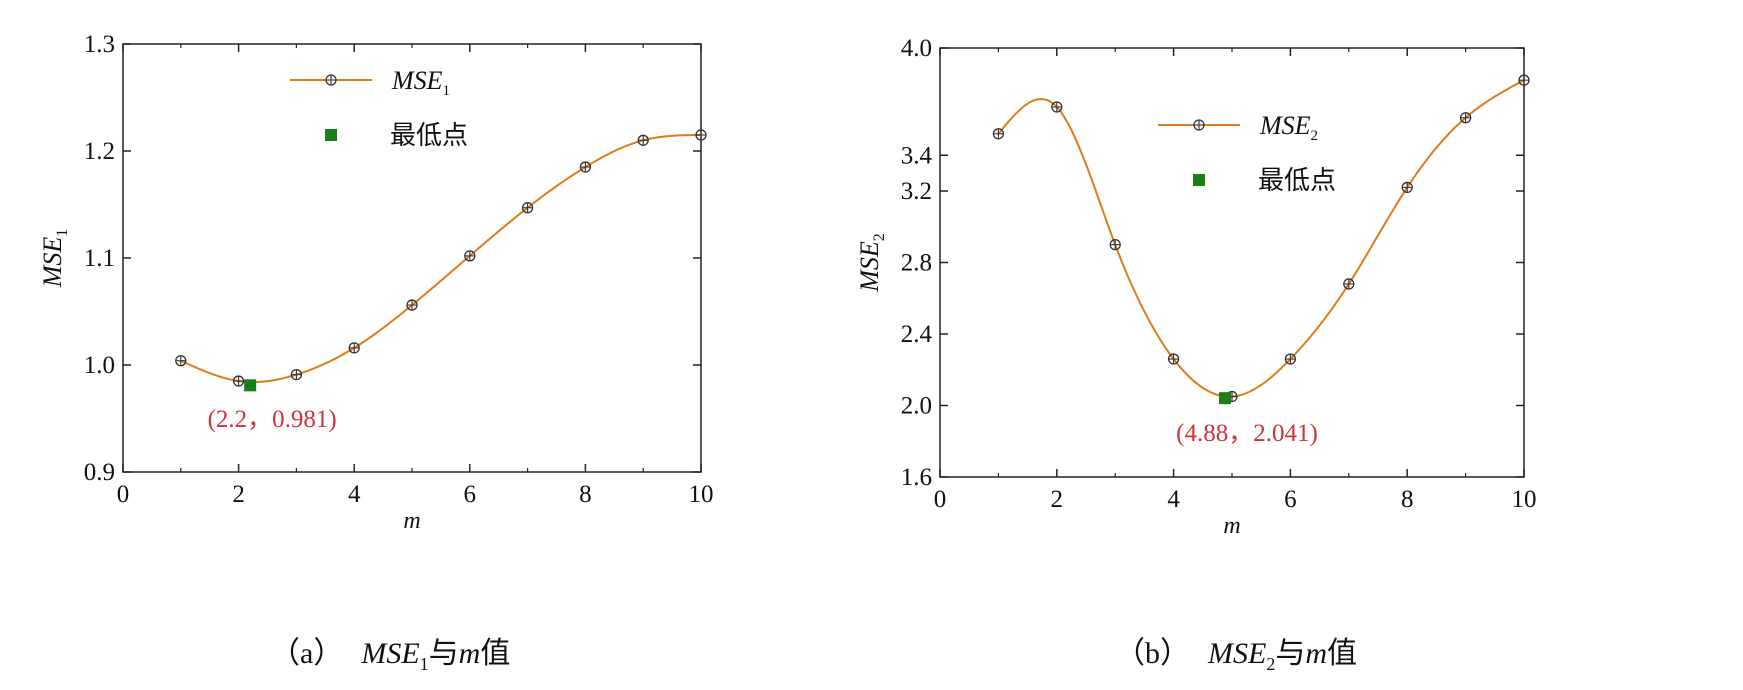 The width and height of the screenshot is (1743, 690). Describe the element at coordinates (99, 365) in the screenshot. I see `y-tick-label: 1.0` at that location.